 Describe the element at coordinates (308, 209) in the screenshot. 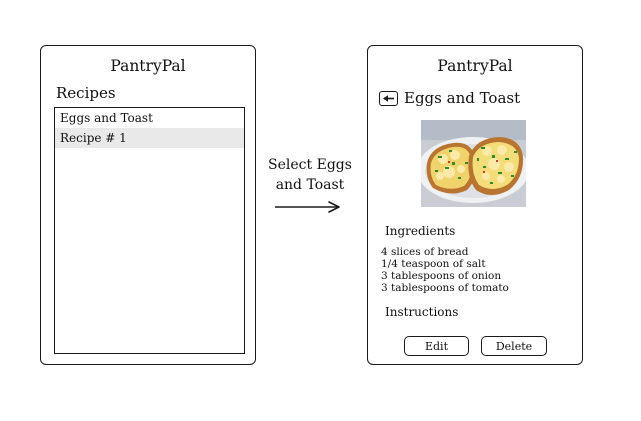

I see `right-arrow-icon` at that location.